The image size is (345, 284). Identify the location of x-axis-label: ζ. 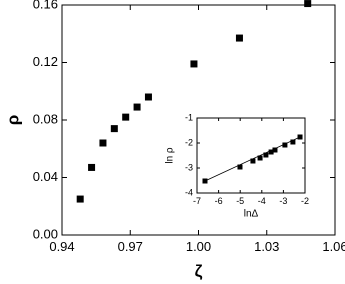
(199, 270).